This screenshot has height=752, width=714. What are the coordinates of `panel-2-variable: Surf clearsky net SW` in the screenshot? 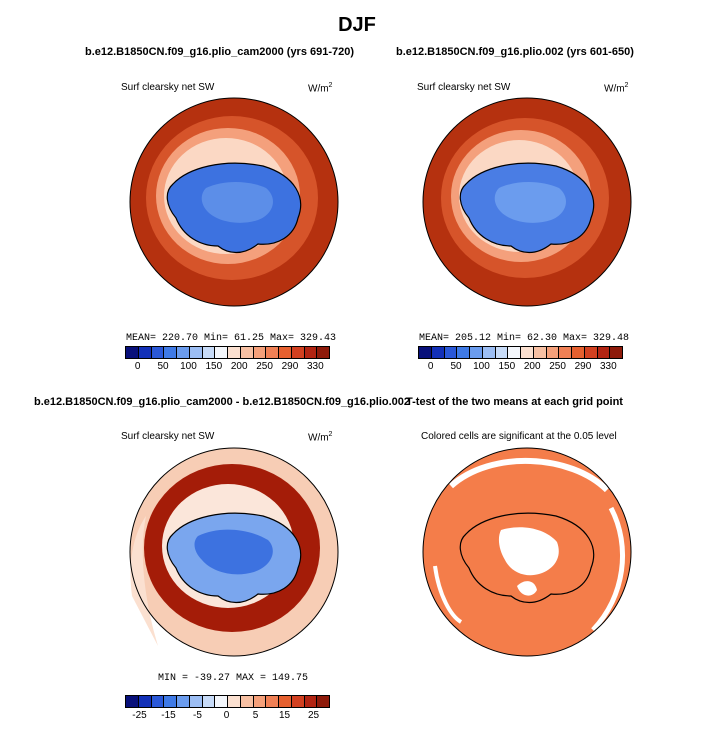 It's located at (464, 87).